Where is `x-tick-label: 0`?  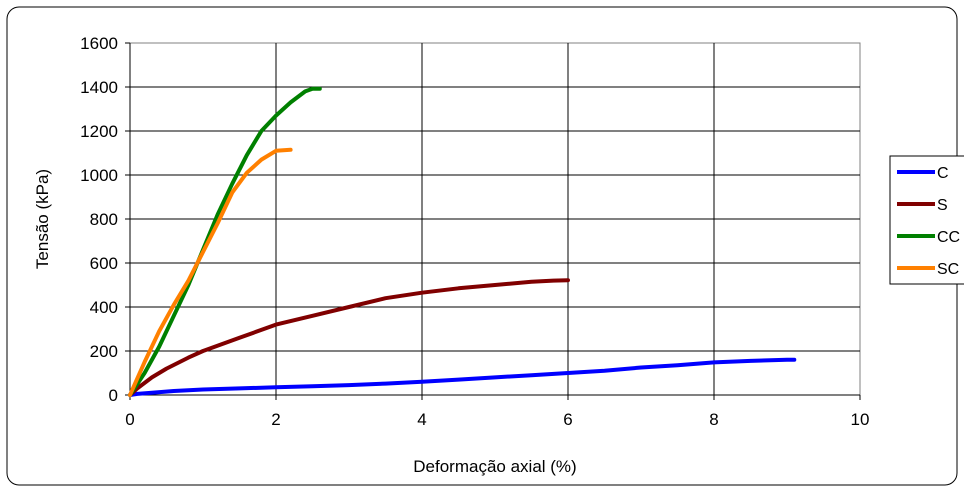
x-tick-label: 0 is located at coordinates (129, 419).